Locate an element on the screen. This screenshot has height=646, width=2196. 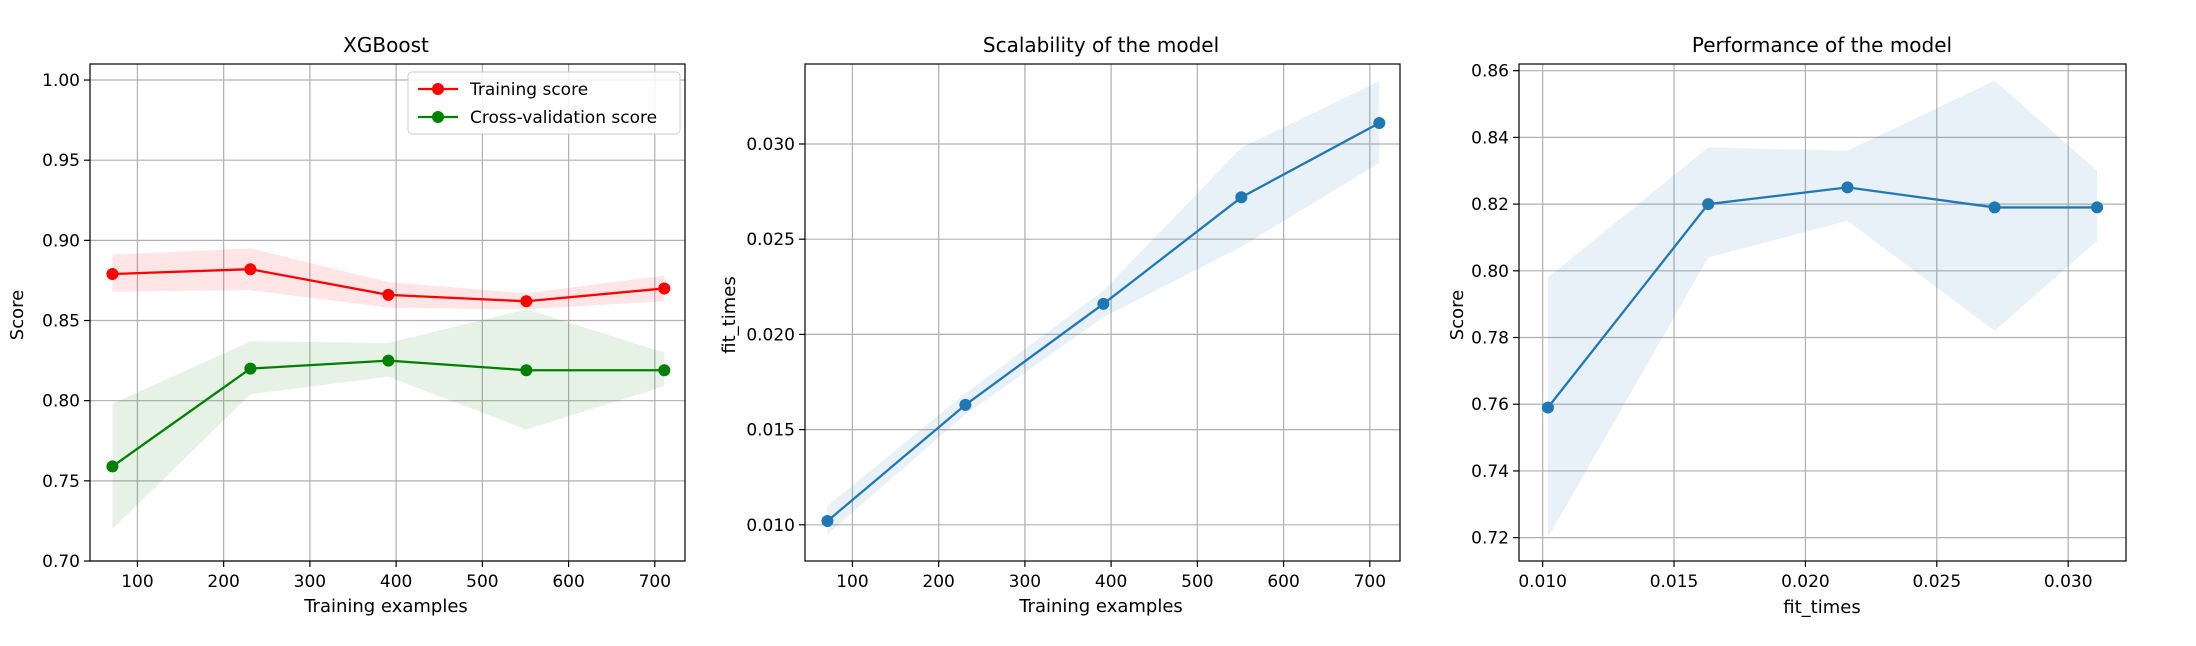
y-tick-label: 0.70 is located at coordinates (61, 562).